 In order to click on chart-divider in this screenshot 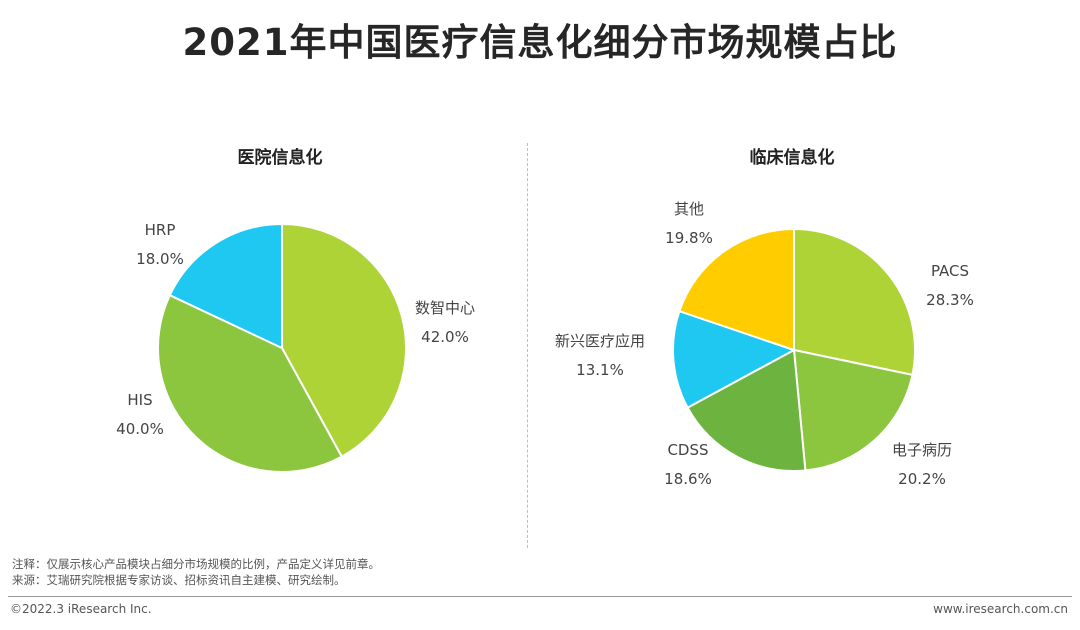, I will do `click(527, 345)`.